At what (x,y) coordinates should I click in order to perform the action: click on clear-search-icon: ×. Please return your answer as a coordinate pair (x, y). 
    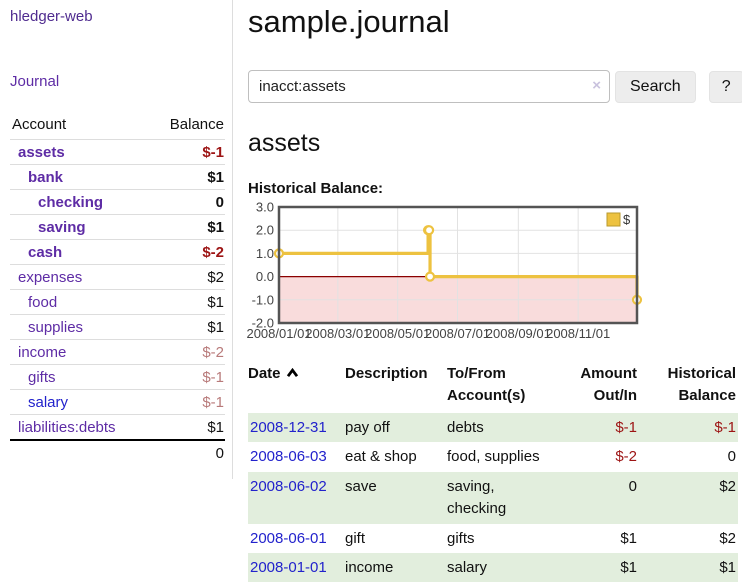
    Looking at the image, I should click on (596, 85).